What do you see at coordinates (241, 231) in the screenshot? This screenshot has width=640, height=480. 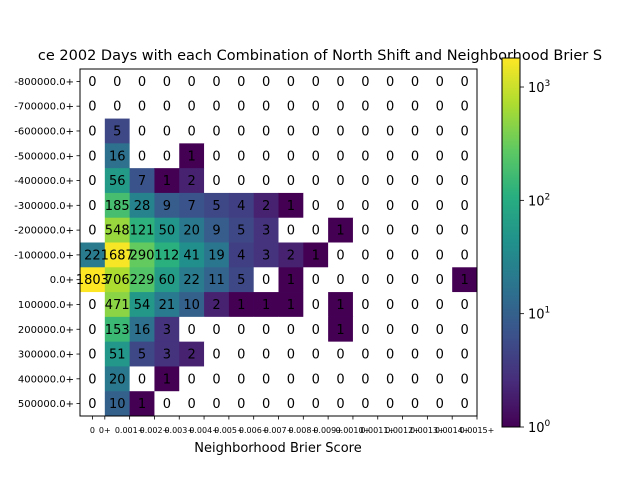 I see `cell-value-label: 5` at bounding box center [241, 231].